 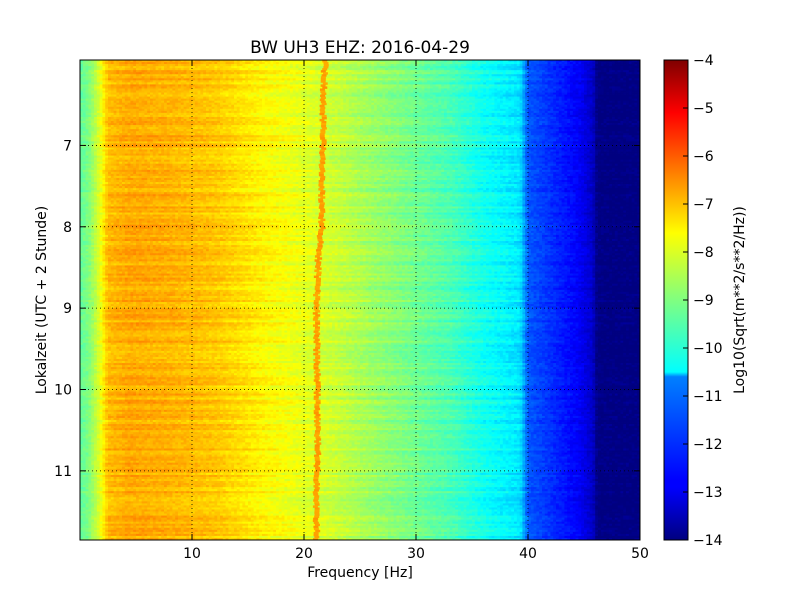 I want to click on chart-title: BW UH3 EHZ: 2016-04-29, so click(x=360, y=48).